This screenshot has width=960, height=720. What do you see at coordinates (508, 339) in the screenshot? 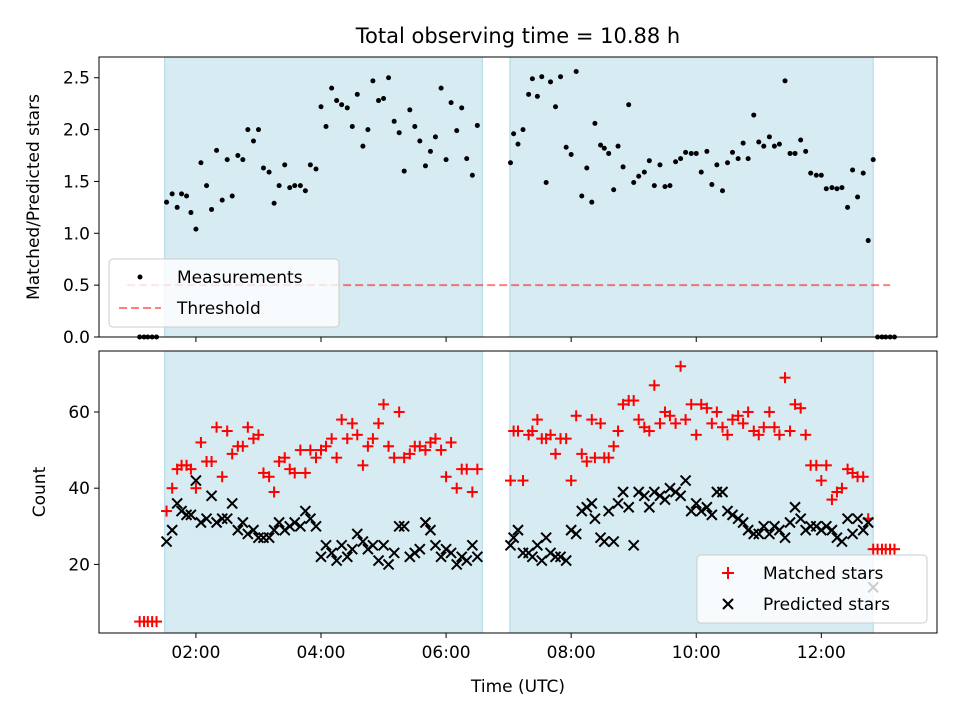
I see `ratio-x-ticks` at bounding box center [508, 339].